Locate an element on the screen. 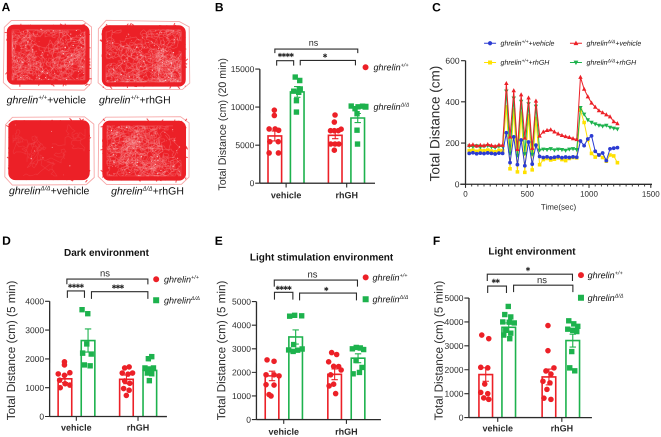 The height and width of the screenshot is (437, 661). svg-text: B is located at coordinates (219, 7).